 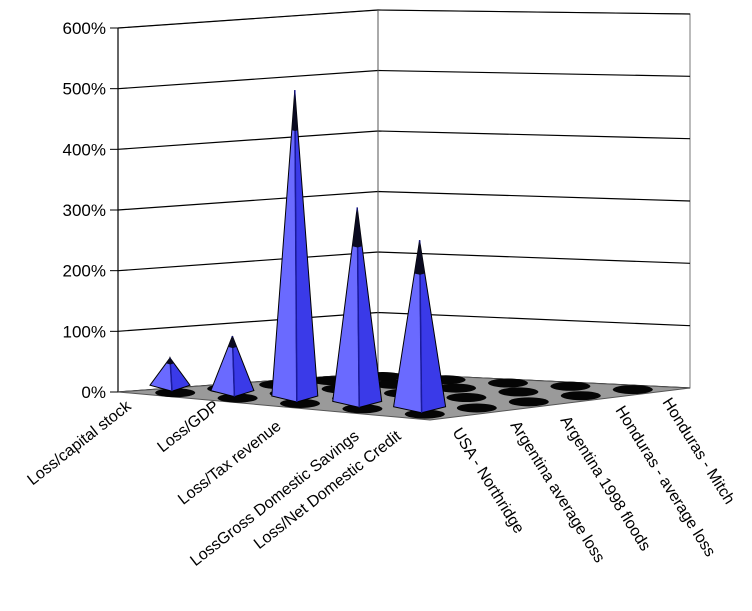 I want to click on y-tick-label: 300%, so click(x=84, y=210).